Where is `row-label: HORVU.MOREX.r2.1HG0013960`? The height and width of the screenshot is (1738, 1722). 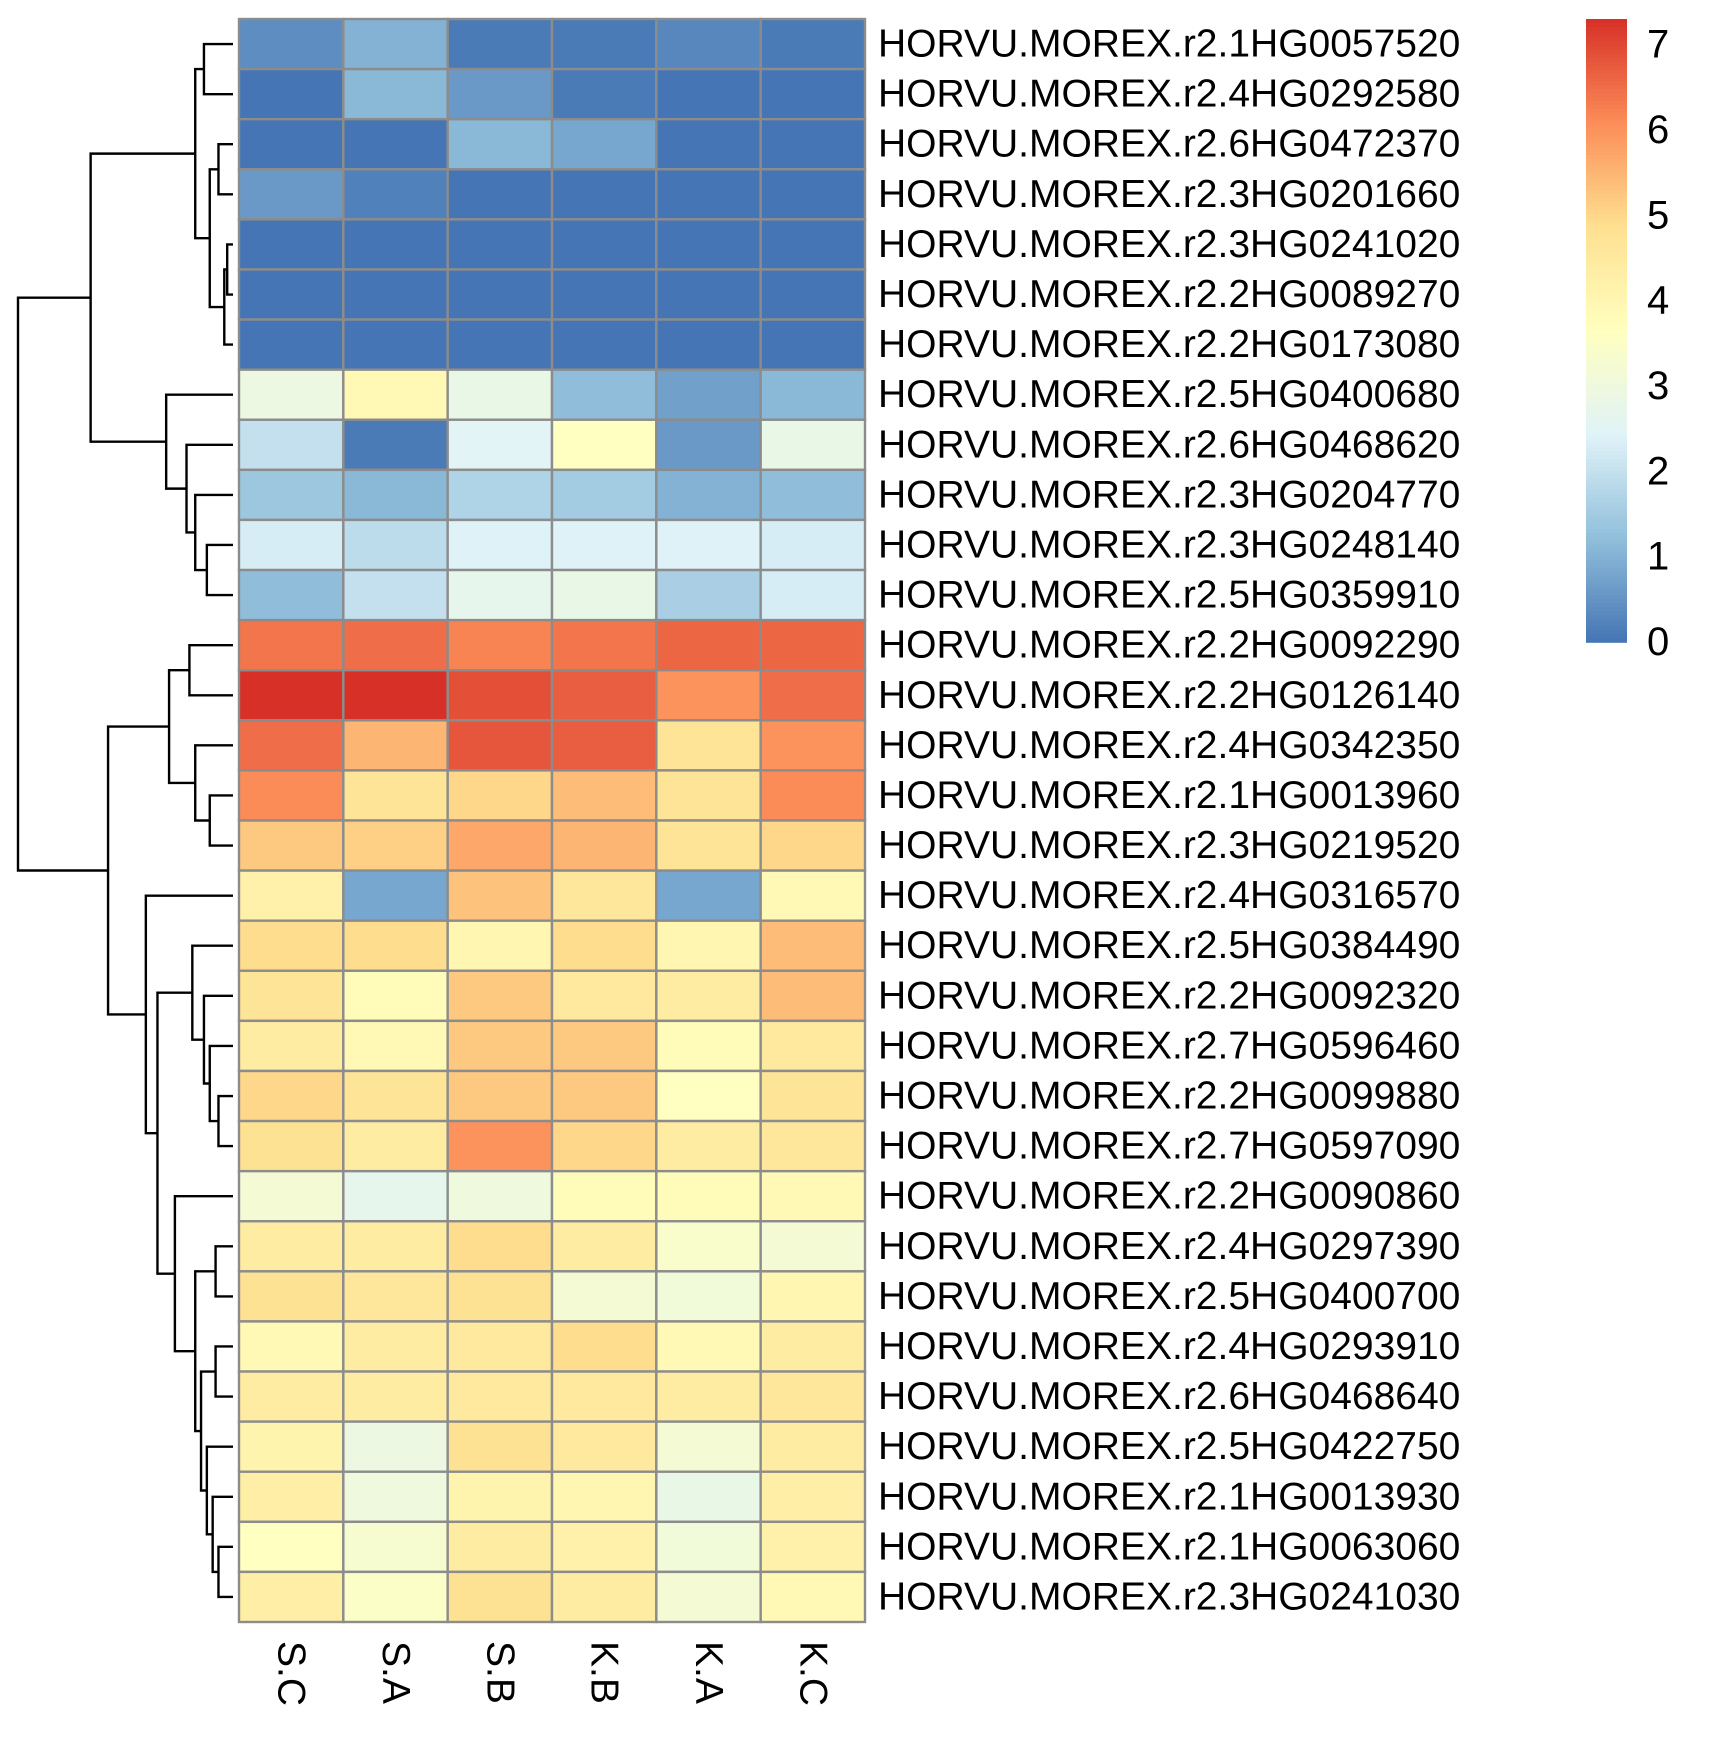
row-label: HORVU.MOREX.r2.1HG0013960 is located at coordinates (1169, 795).